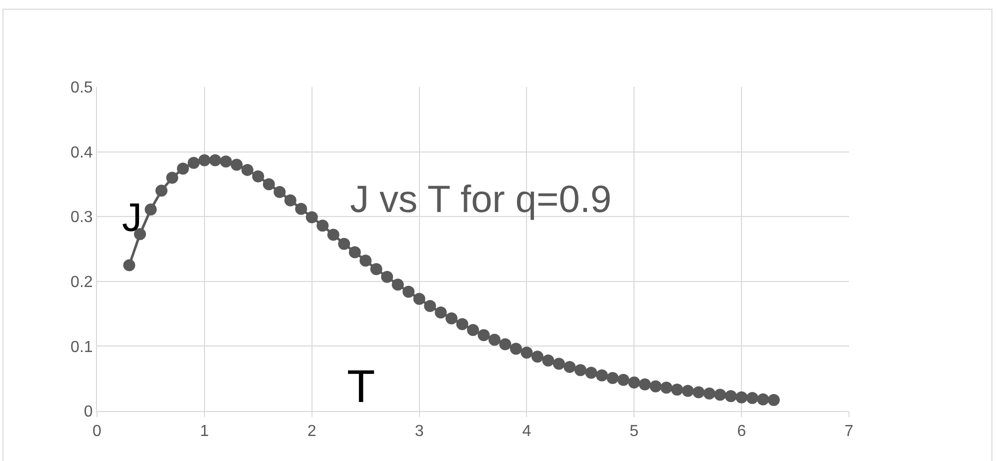 This screenshot has height=461, width=997. Describe the element at coordinates (481, 200) in the screenshot. I see `text: J vs T for q=0.9` at that location.